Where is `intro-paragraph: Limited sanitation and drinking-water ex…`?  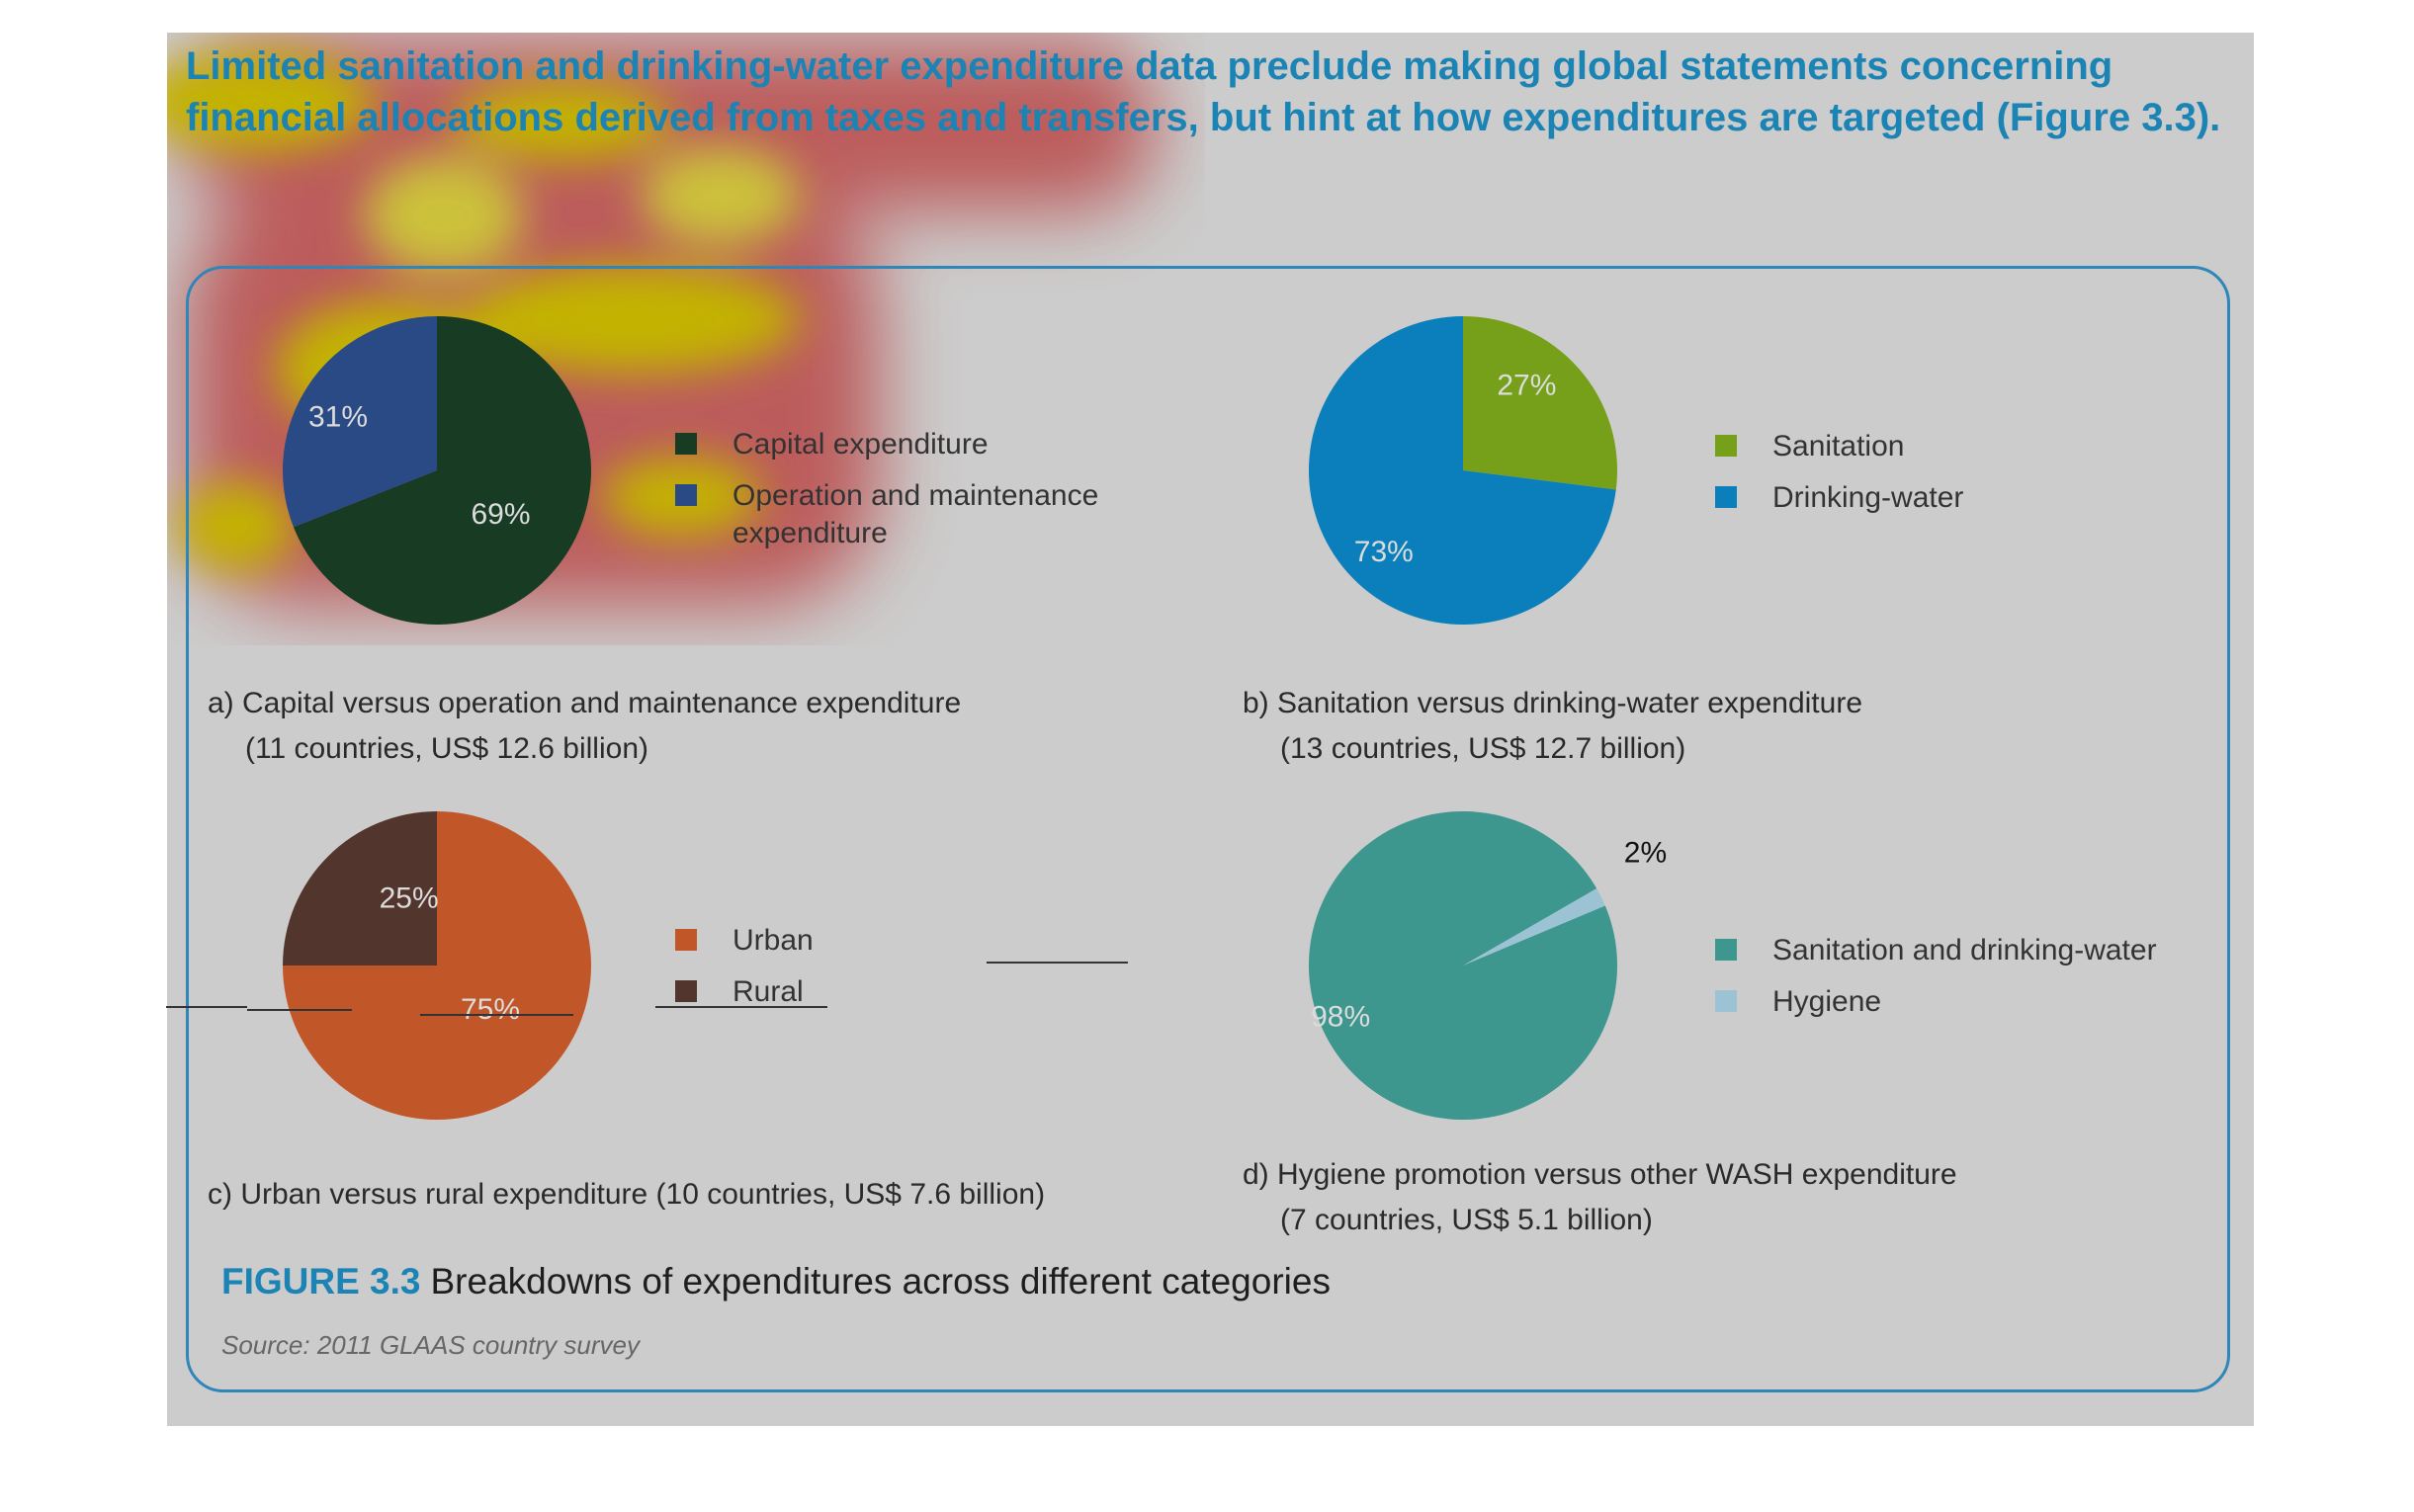
intro-paragraph: Limited sanitation and drinking-water ex… is located at coordinates (1203, 91).